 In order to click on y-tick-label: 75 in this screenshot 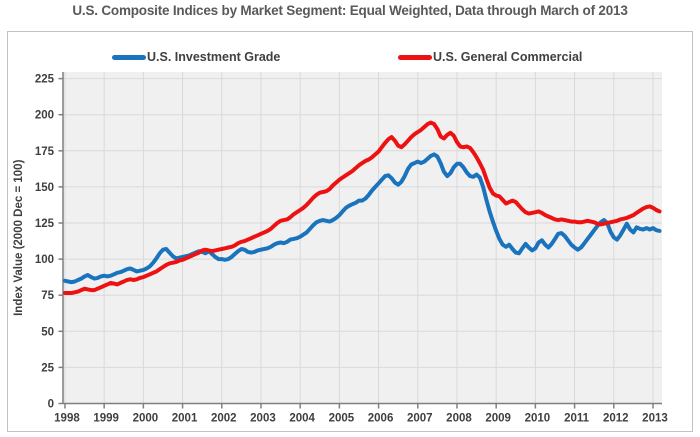, I will do `click(47, 296)`.